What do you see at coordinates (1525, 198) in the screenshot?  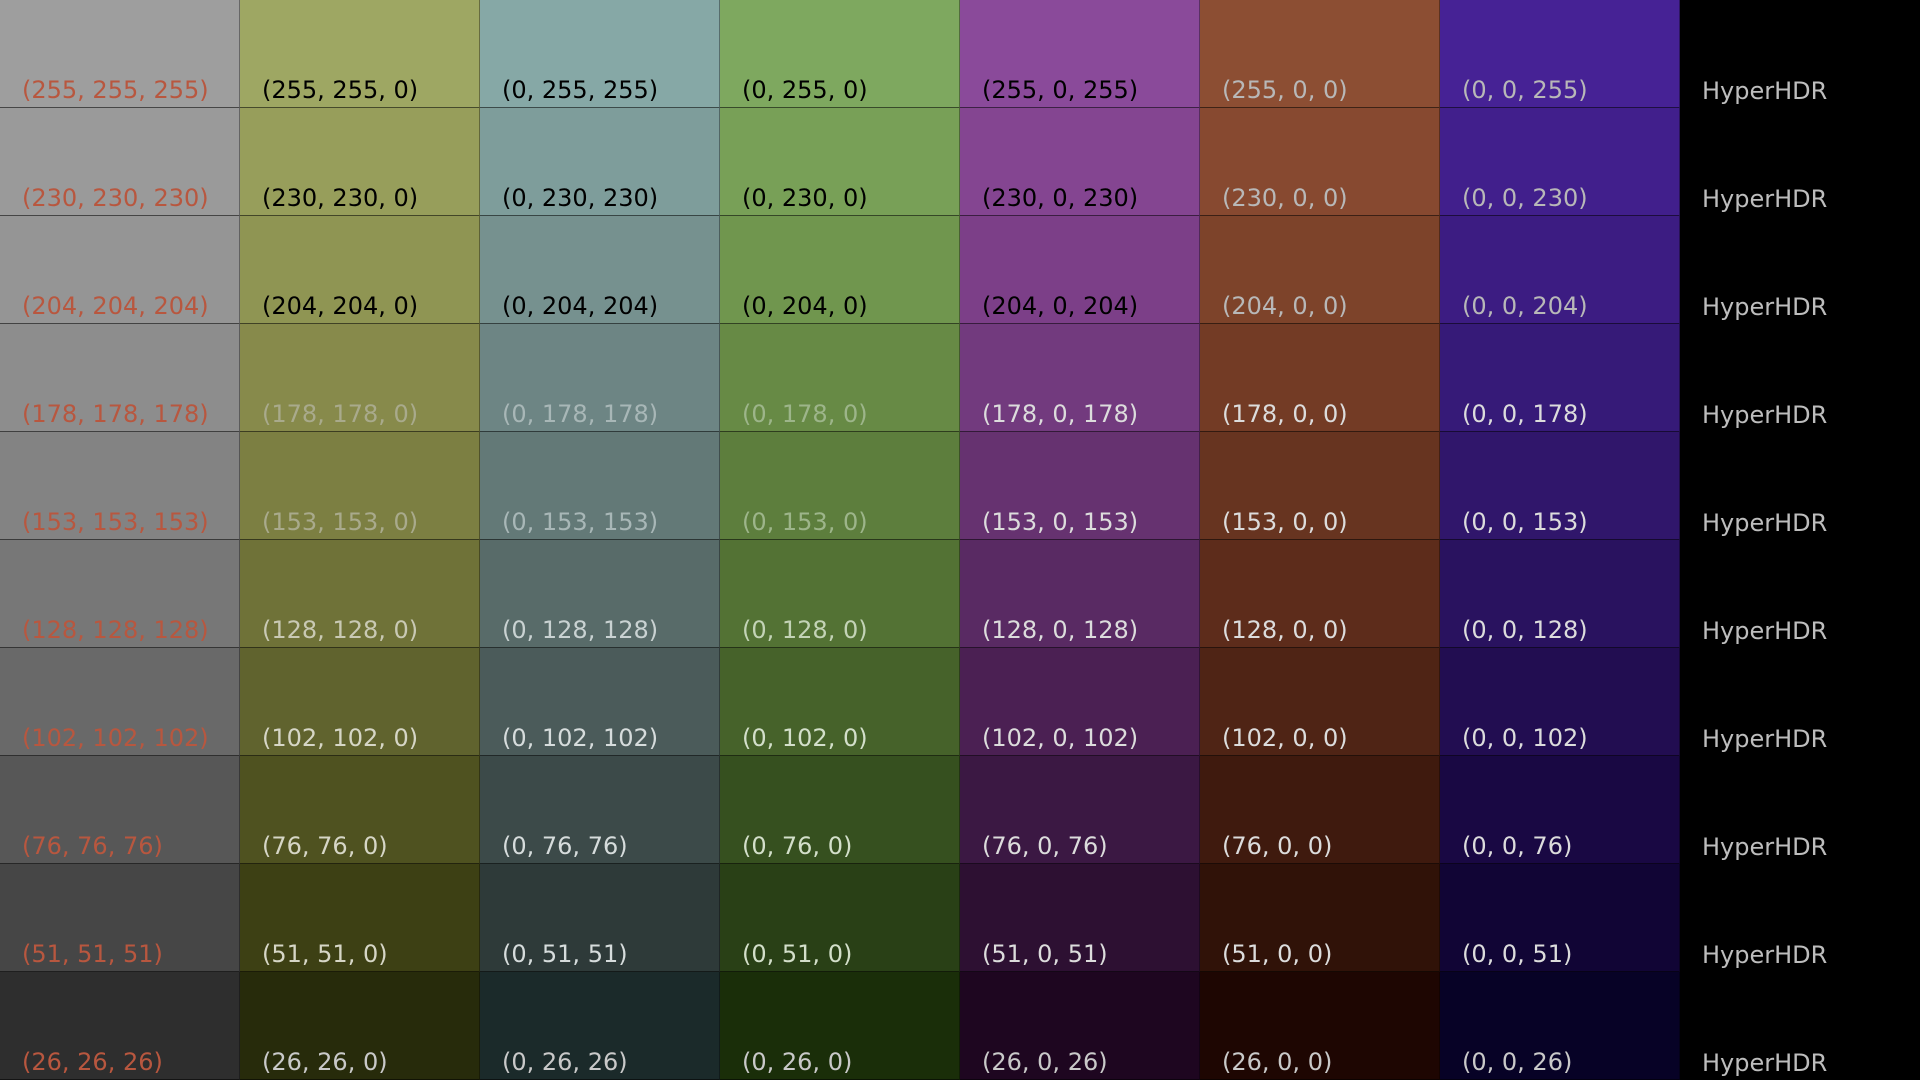 I see `swatch-label: (0, 0, 230)` at bounding box center [1525, 198].